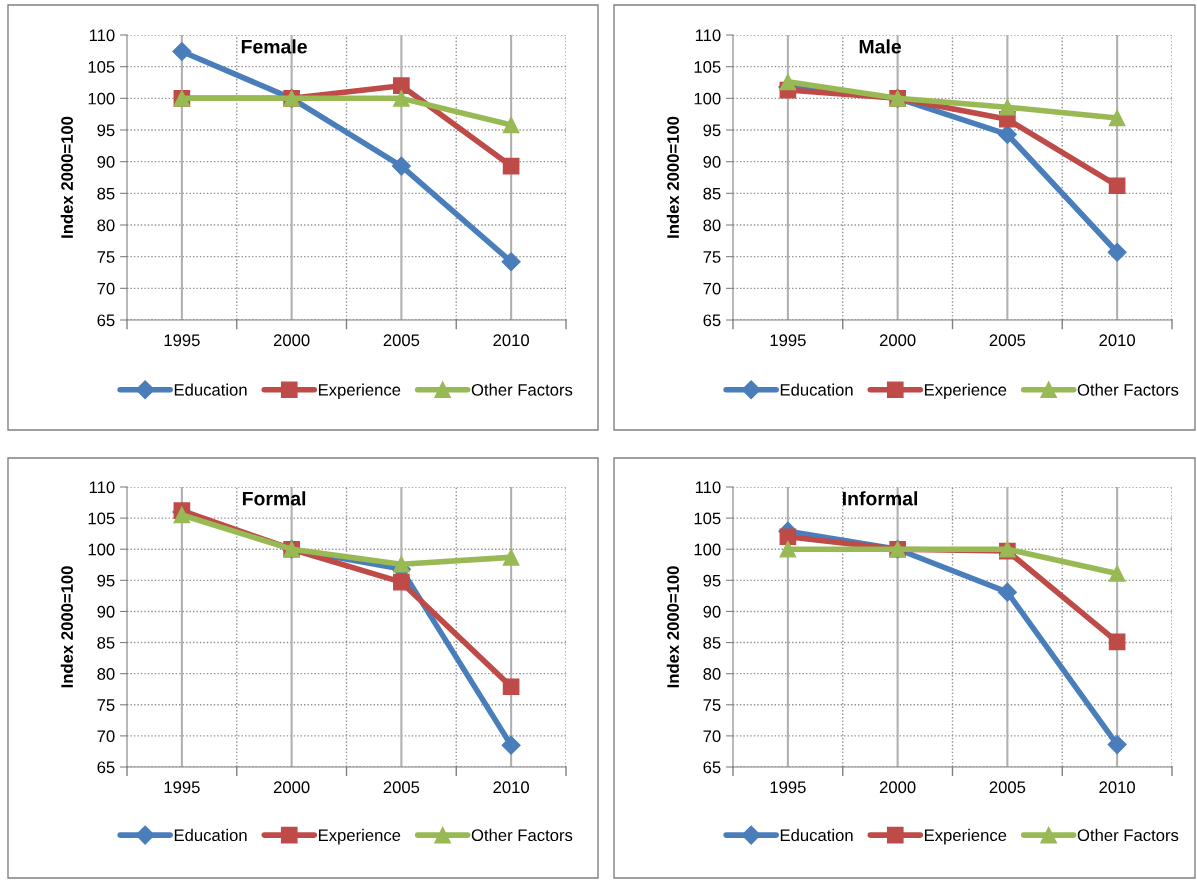 This screenshot has width=1197, height=880. What do you see at coordinates (880, 498) in the screenshot?
I see `chart-title: Informal` at bounding box center [880, 498].